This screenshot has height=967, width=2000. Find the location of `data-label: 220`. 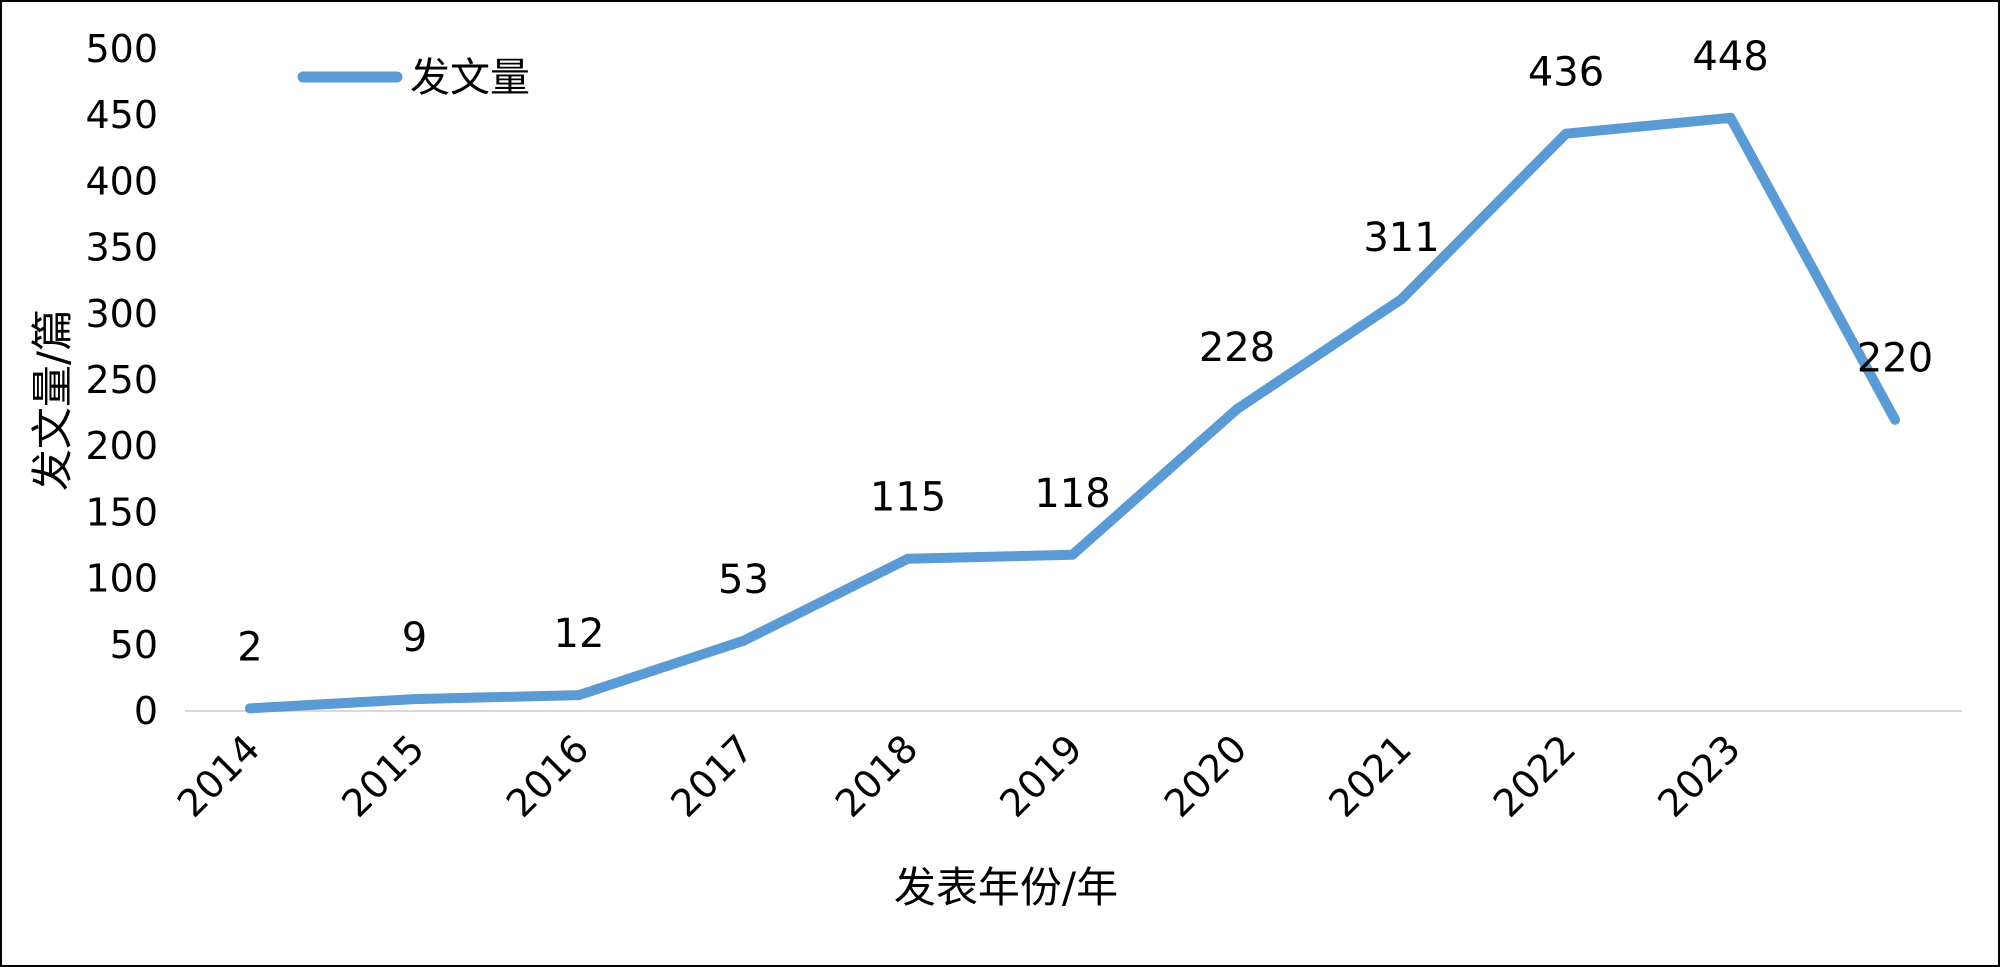

data-label: 220 is located at coordinates (1895, 359).